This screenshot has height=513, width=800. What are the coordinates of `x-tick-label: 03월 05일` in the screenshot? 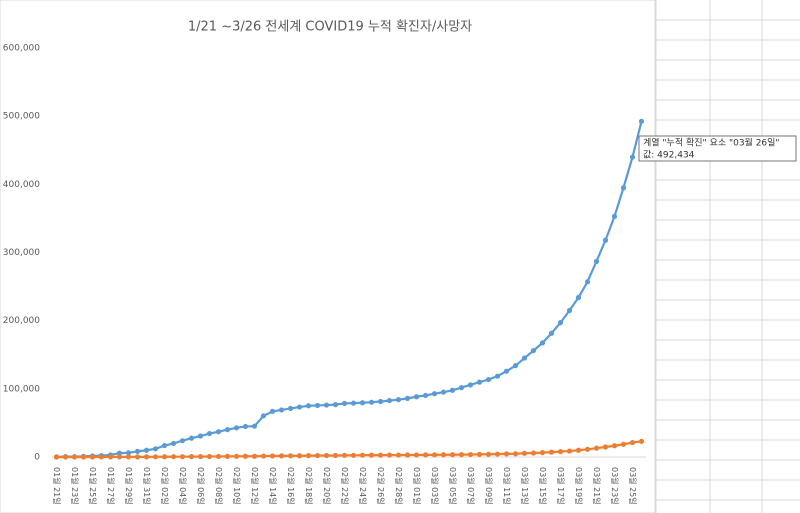 It's located at (453, 486).